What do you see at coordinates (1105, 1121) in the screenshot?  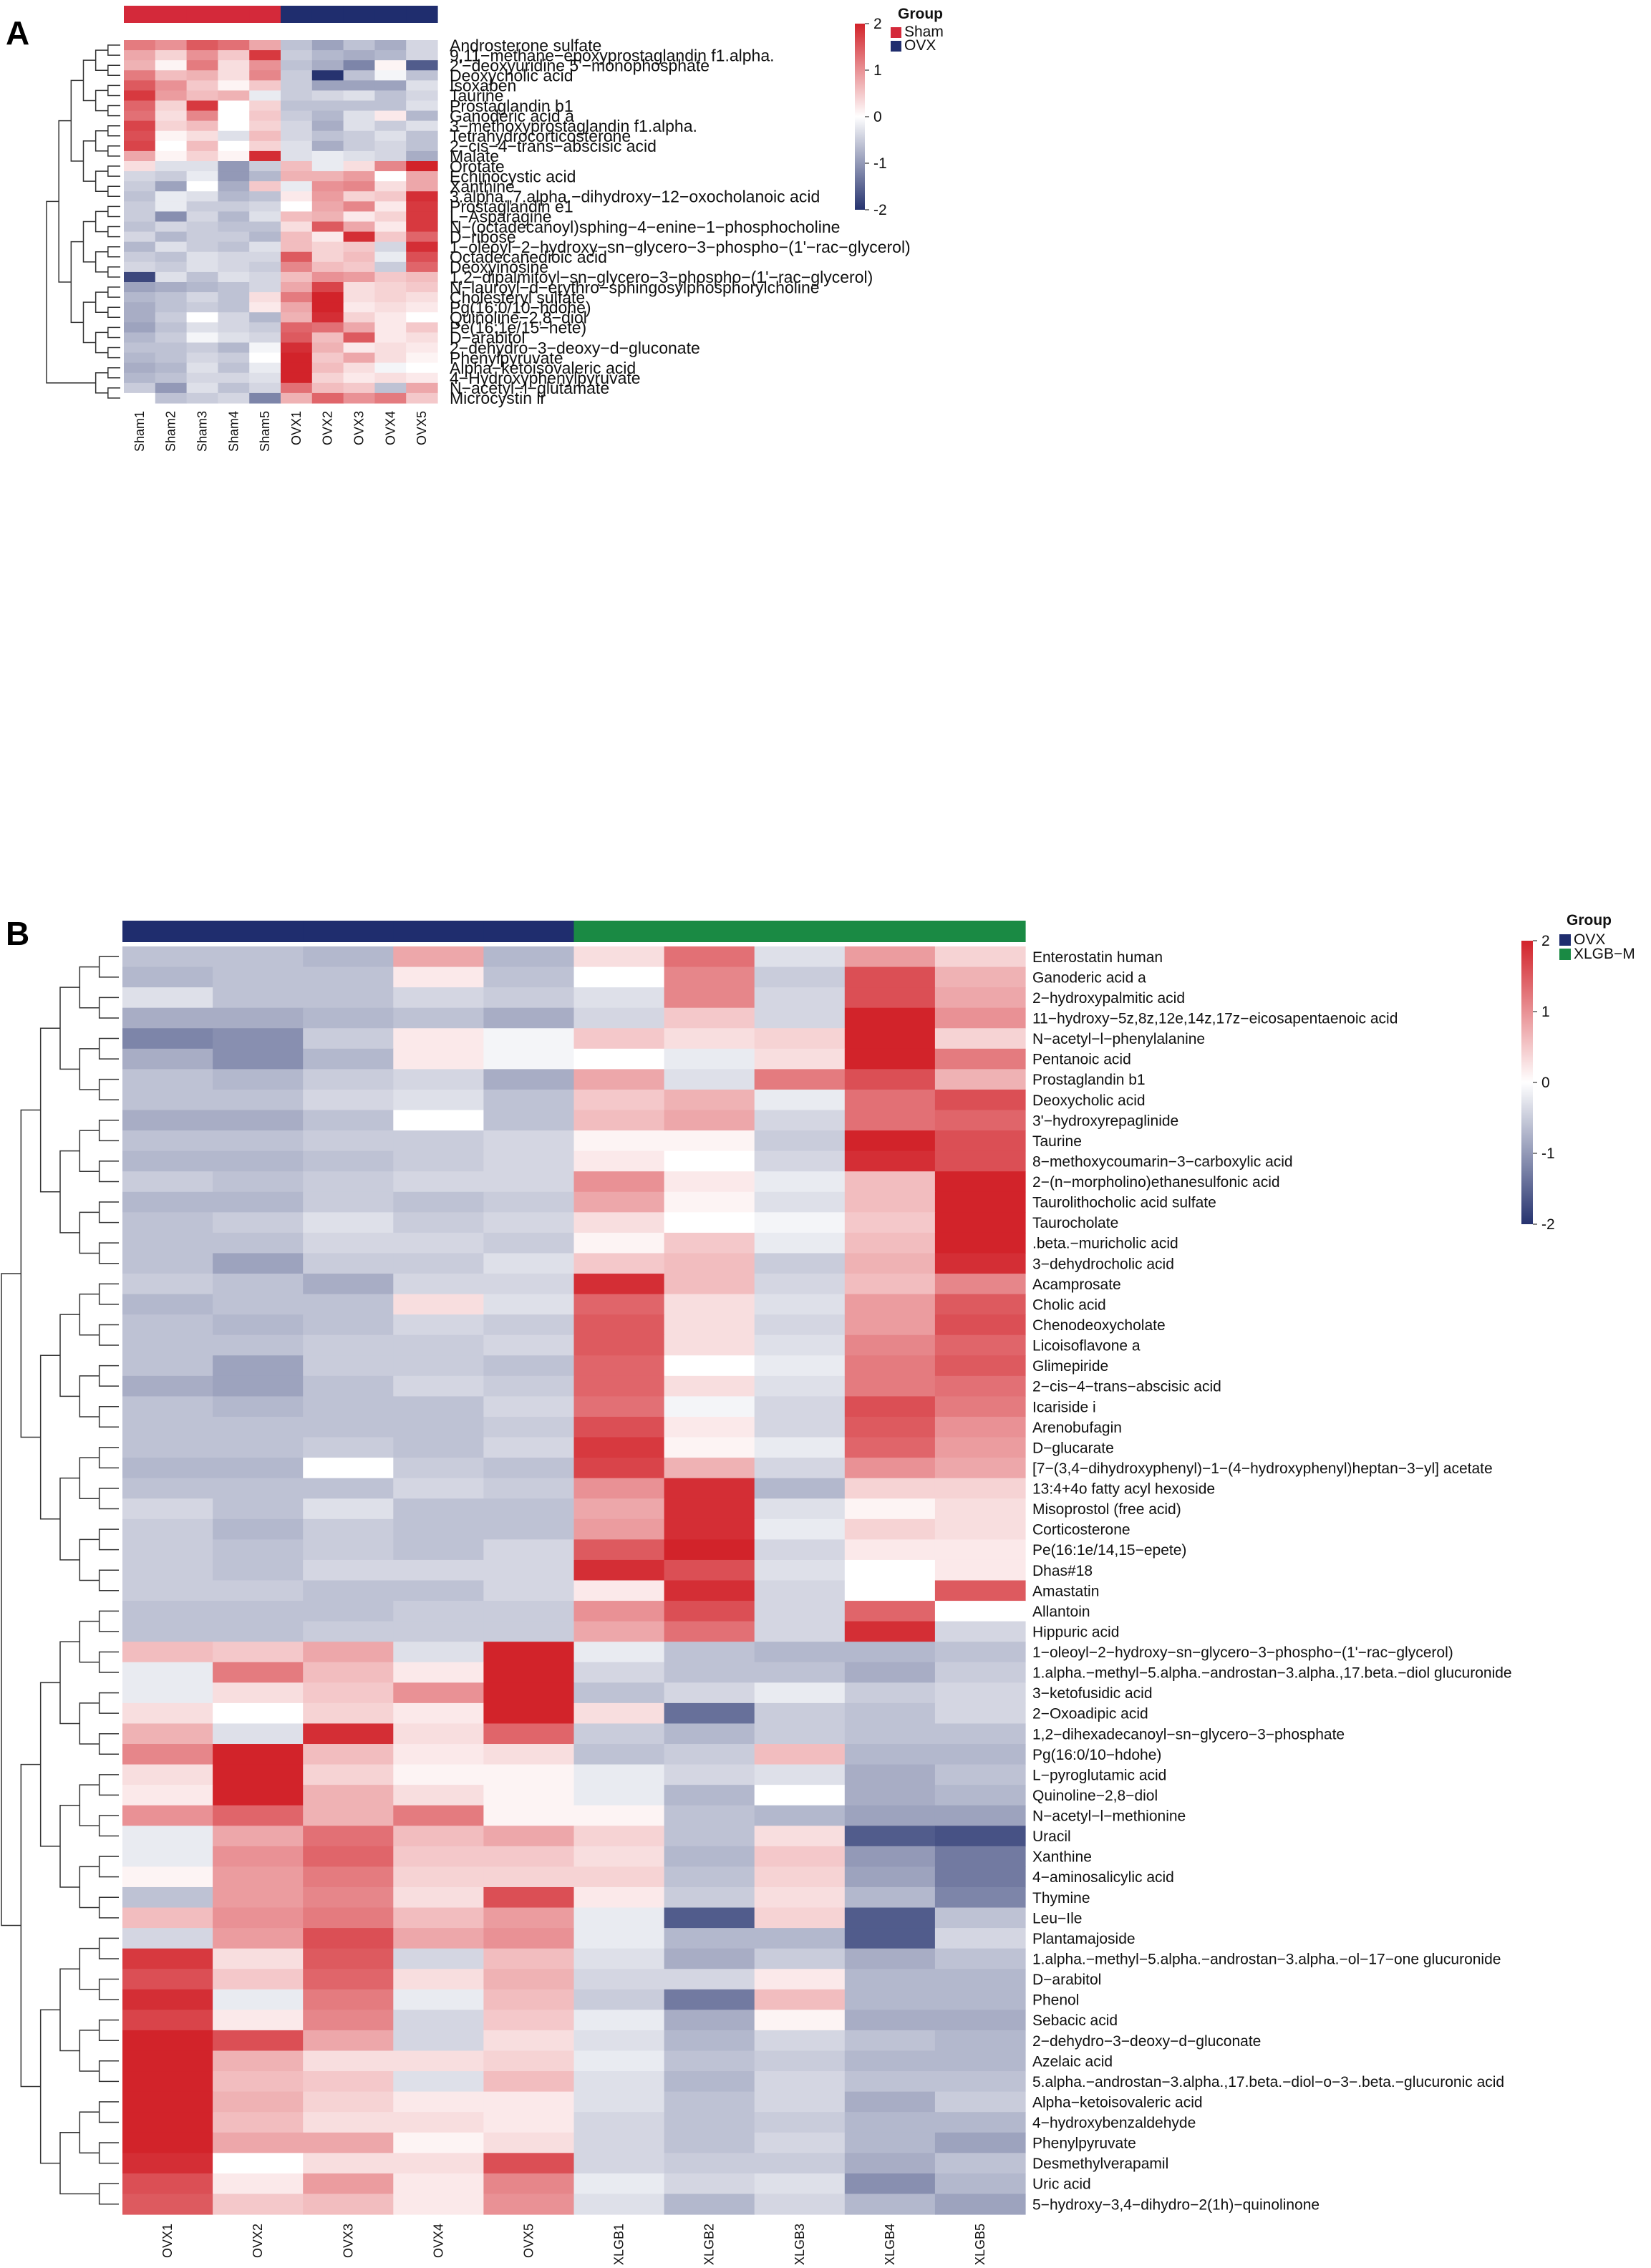 I see `row-label-b-8: 3'−hydroxyrepaglinide` at bounding box center [1105, 1121].